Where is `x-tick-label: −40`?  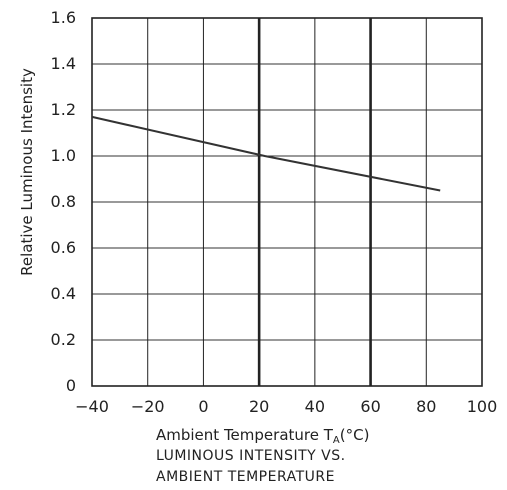 x-tick-label: −40 is located at coordinates (92, 406).